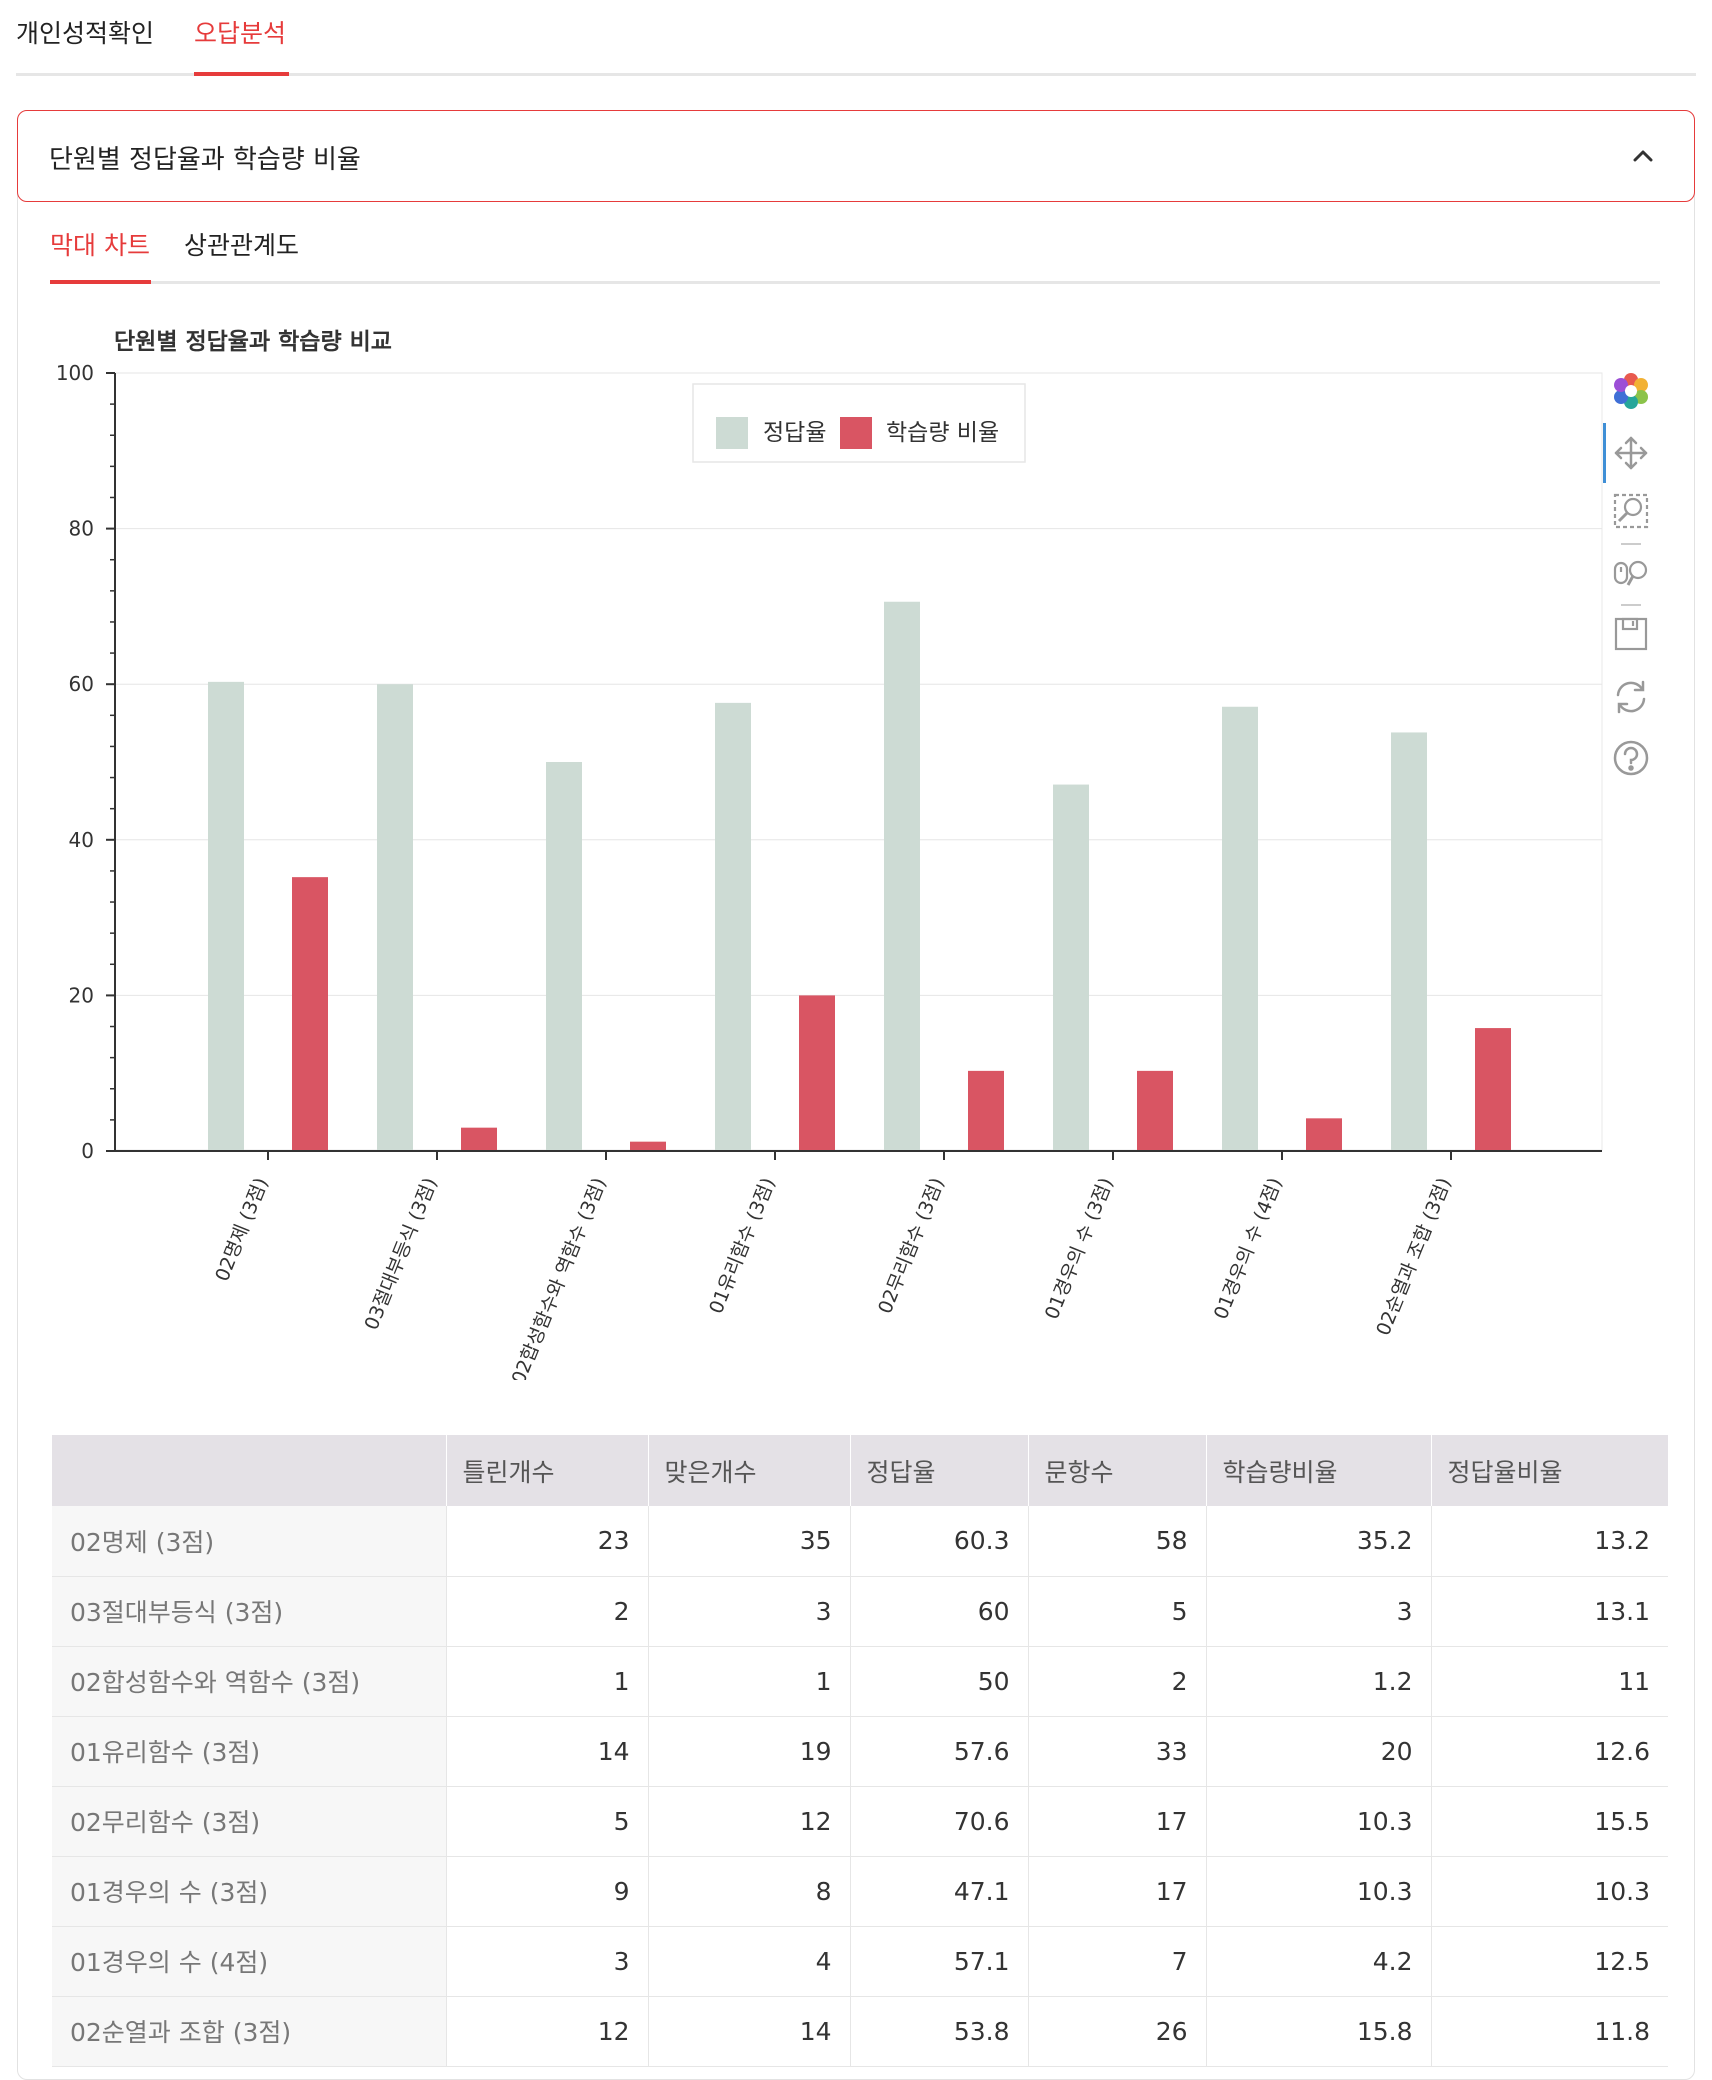 The height and width of the screenshot is (2080, 1712). What do you see at coordinates (81, 995) in the screenshot?
I see `y-tick-label: 20` at bounding box center [81, 995].